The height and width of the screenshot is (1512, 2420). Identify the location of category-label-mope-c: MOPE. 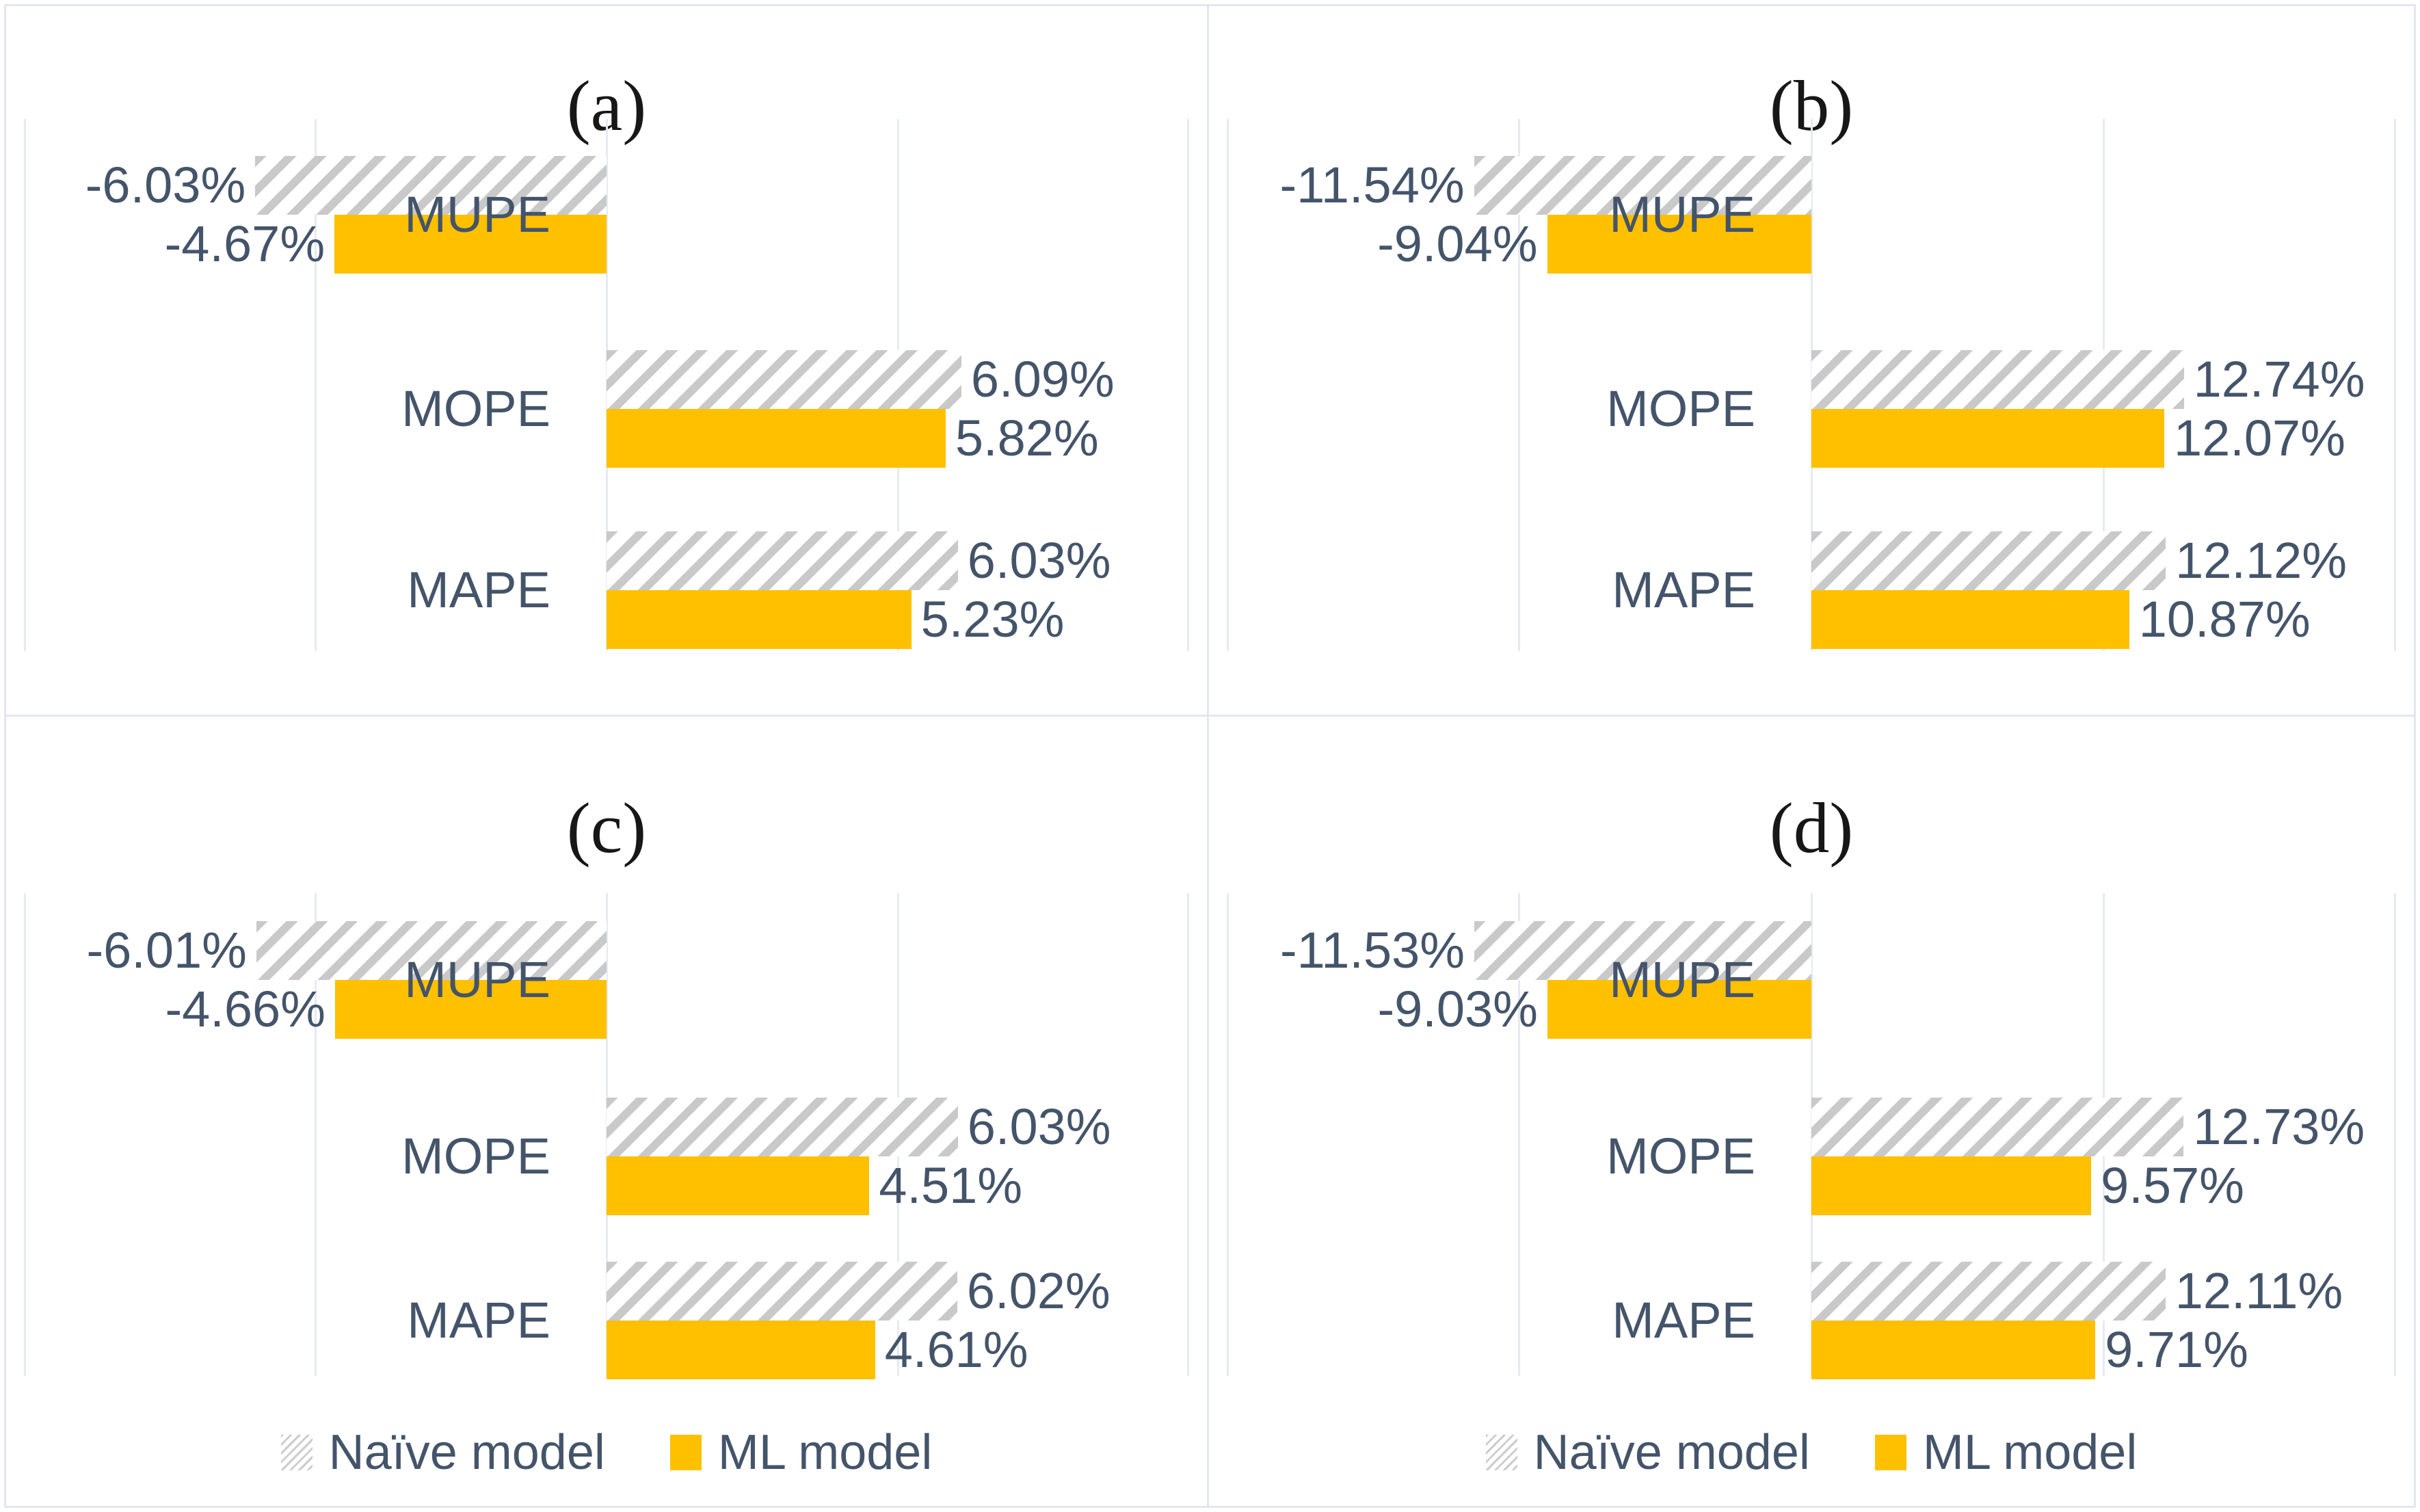
(476, 1155).